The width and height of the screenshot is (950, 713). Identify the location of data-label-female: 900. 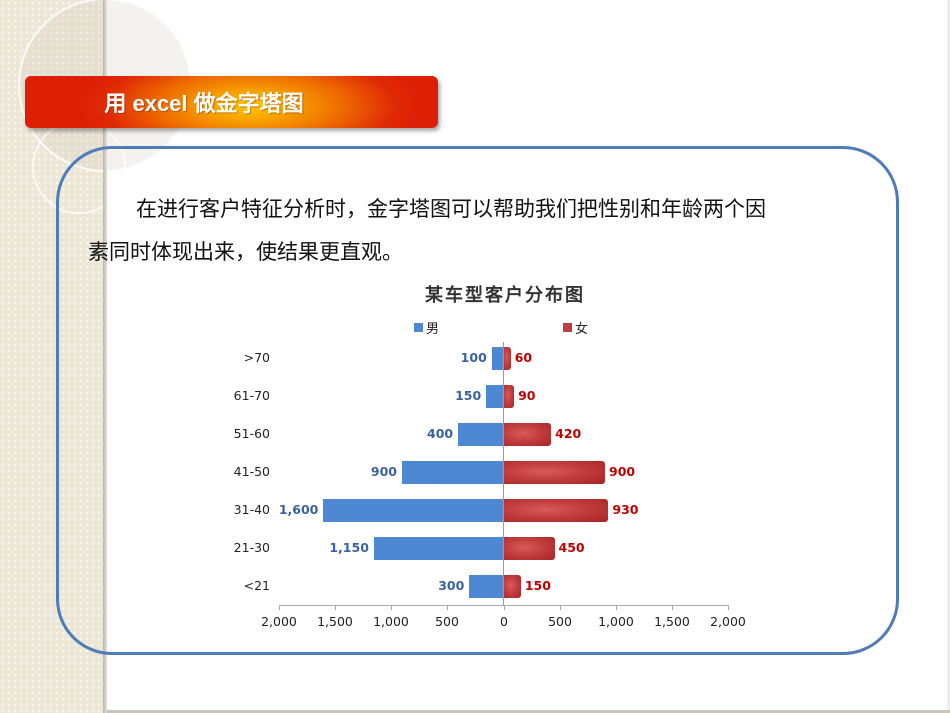
(622, 471).